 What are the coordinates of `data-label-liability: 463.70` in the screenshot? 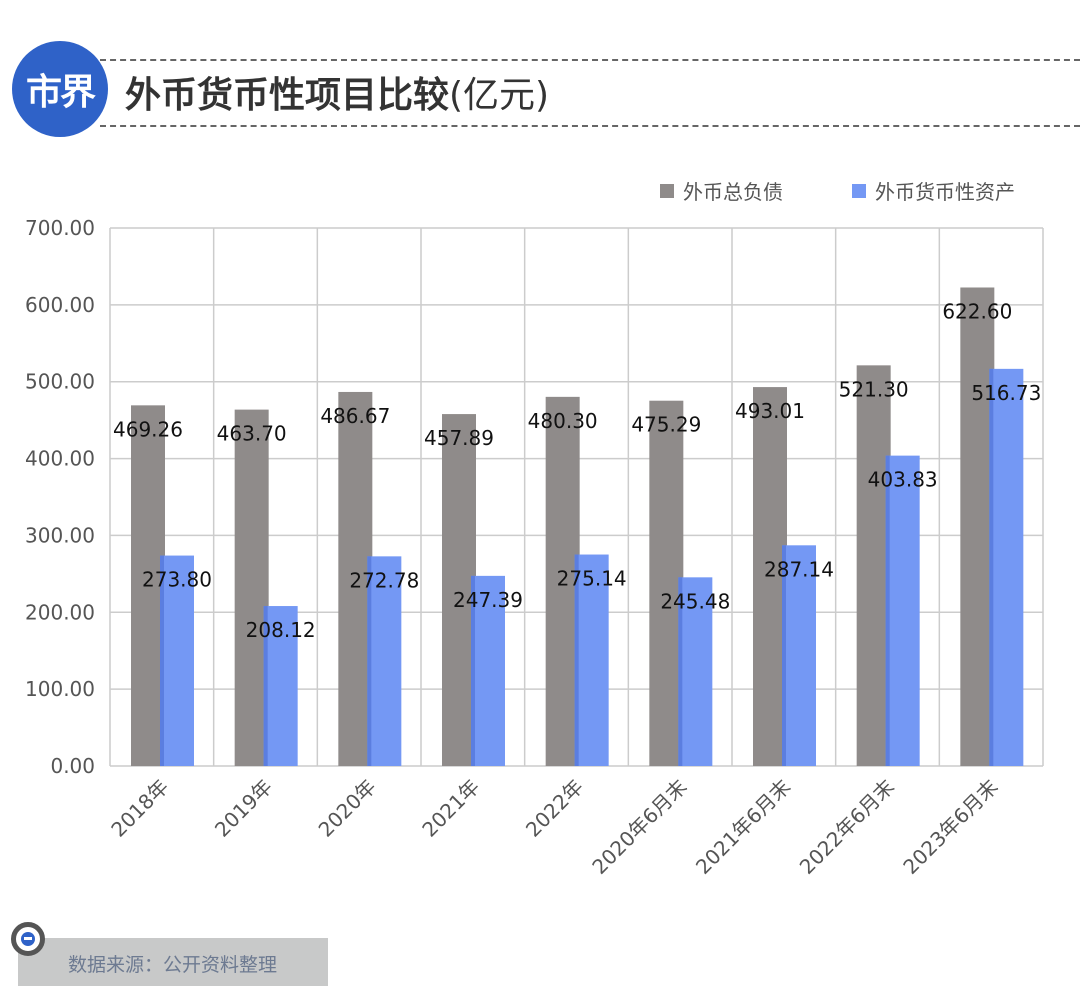 It's located at (252, 434).